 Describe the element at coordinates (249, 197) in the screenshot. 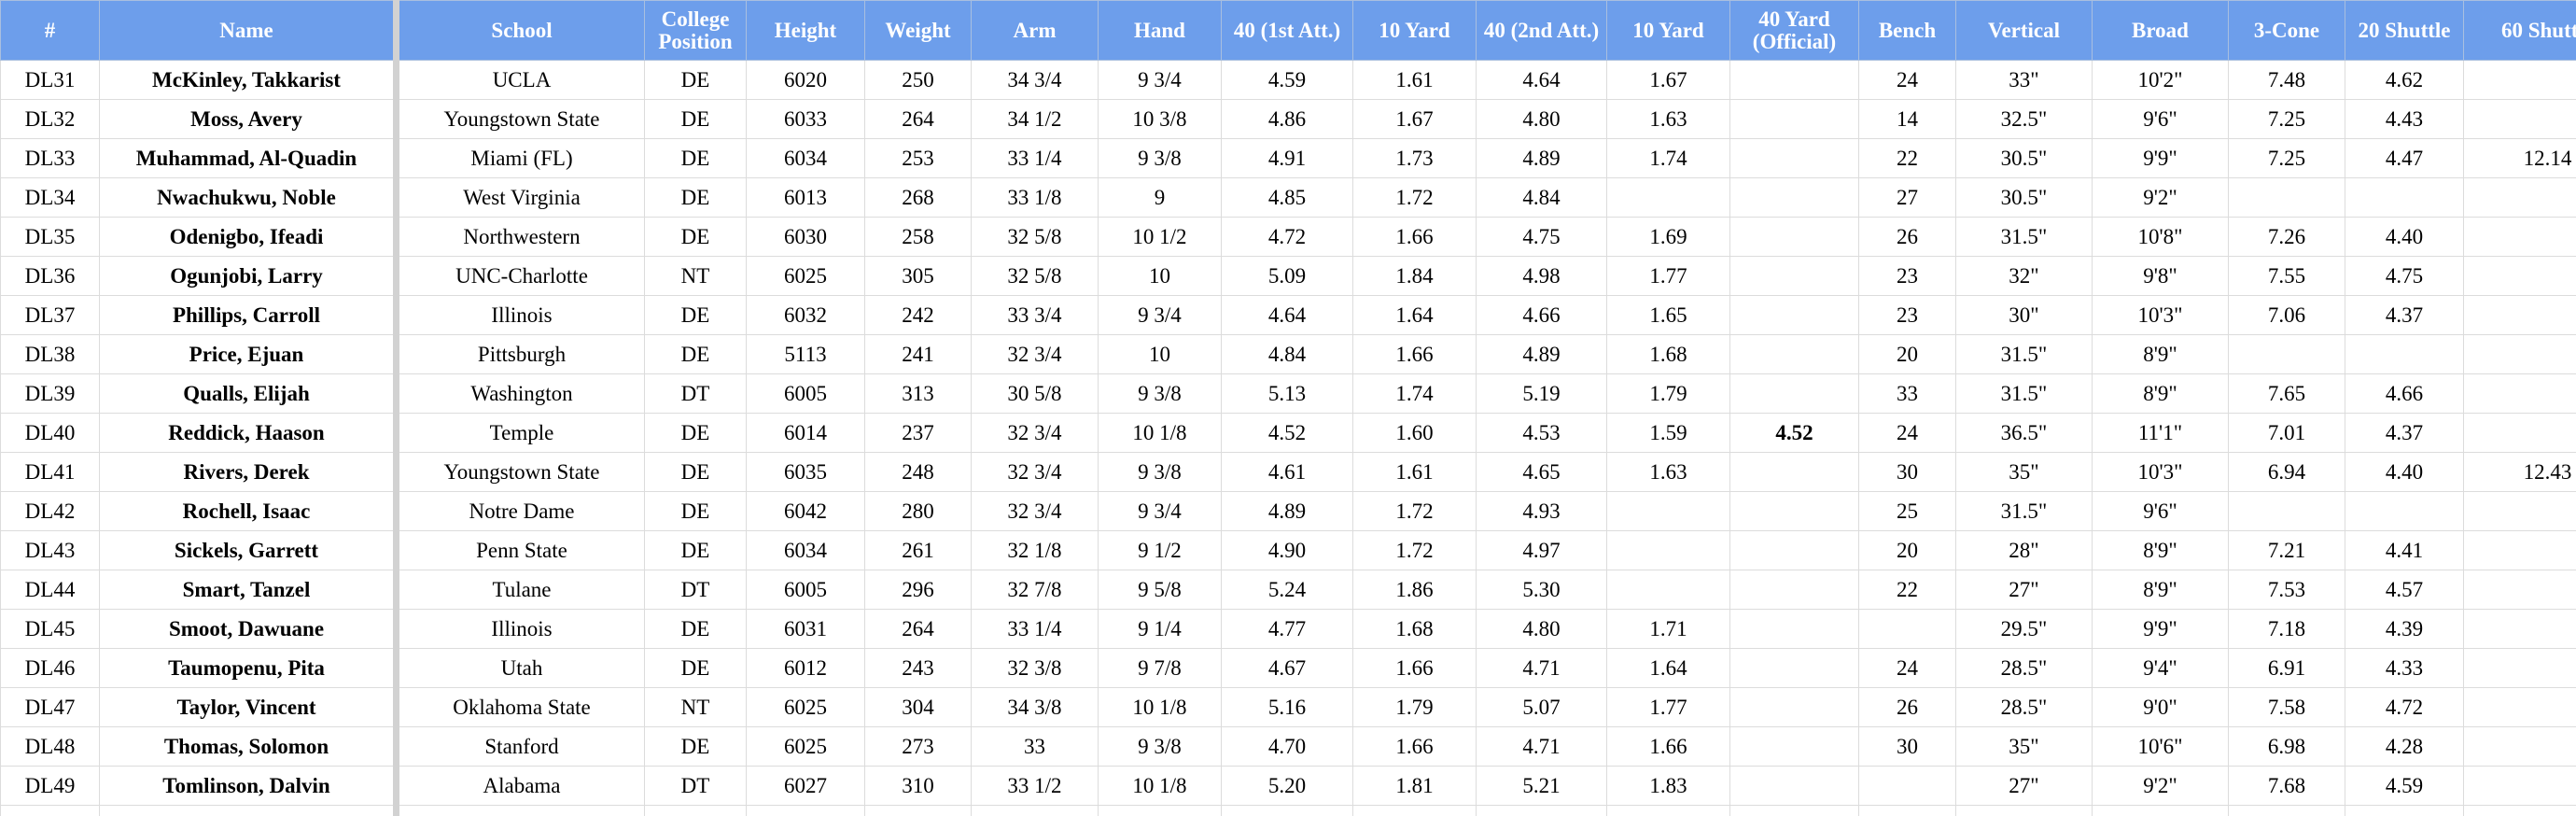

I see `player-name: Nwachukwu, Noble` at that location.